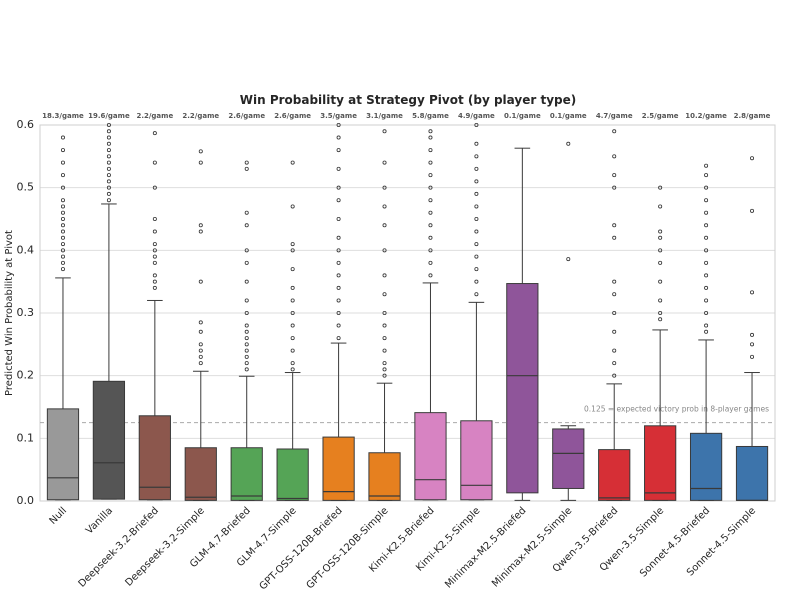 The width and height of the screenshot is (789, 596). Describe the element at coordinates (165, 546) in the screenshot. I see `x-tick-label: Deepseek-3.2-Simple` at that location.